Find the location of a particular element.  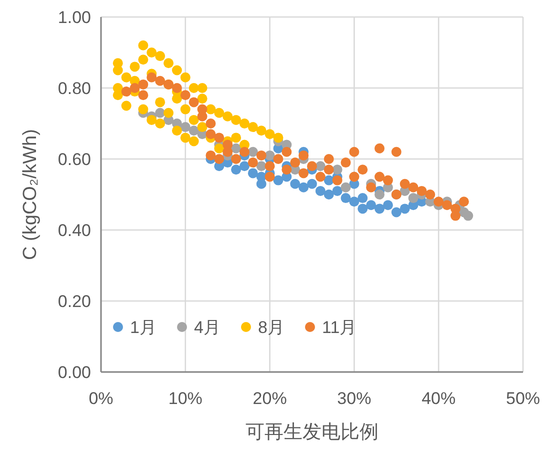

y-tick-label: 1.00 is located at coordinates (74, 17).